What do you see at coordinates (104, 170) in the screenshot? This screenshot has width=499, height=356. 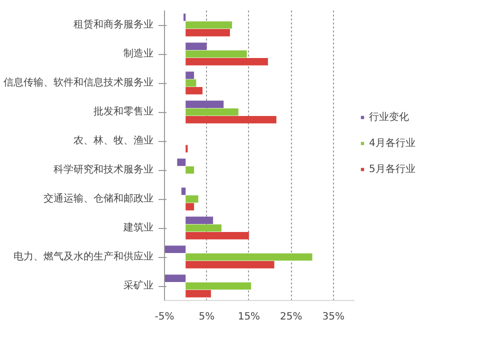 I see `y-tick-label: 科学研究和技术服务业` at bounding box center [104, 170].